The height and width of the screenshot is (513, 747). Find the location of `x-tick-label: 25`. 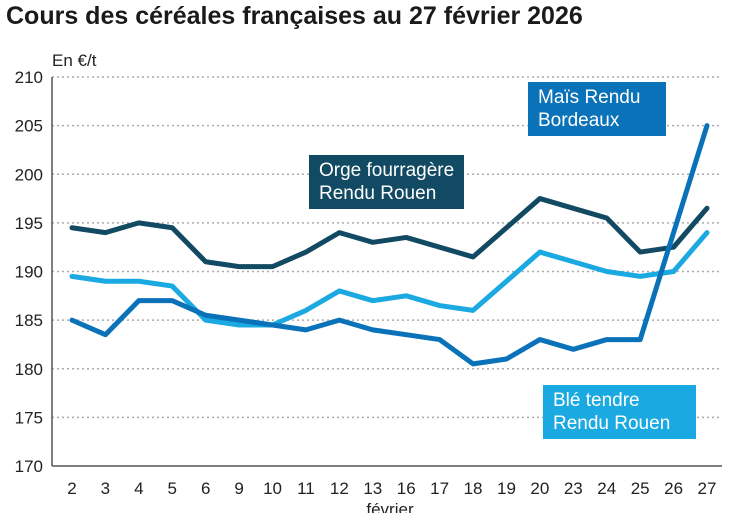

x-tick-label: 25 is located at coordinates (640, 488).